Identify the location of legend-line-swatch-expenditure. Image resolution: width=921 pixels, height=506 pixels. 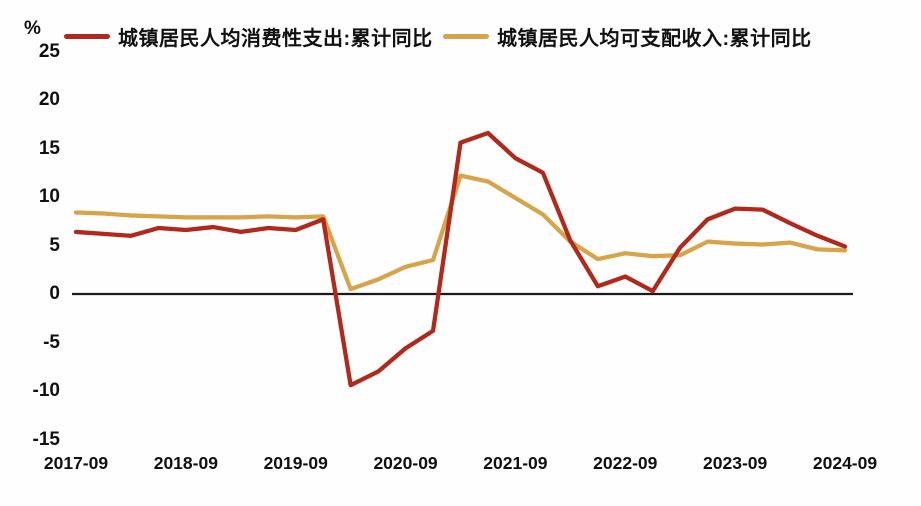
(87, 36).